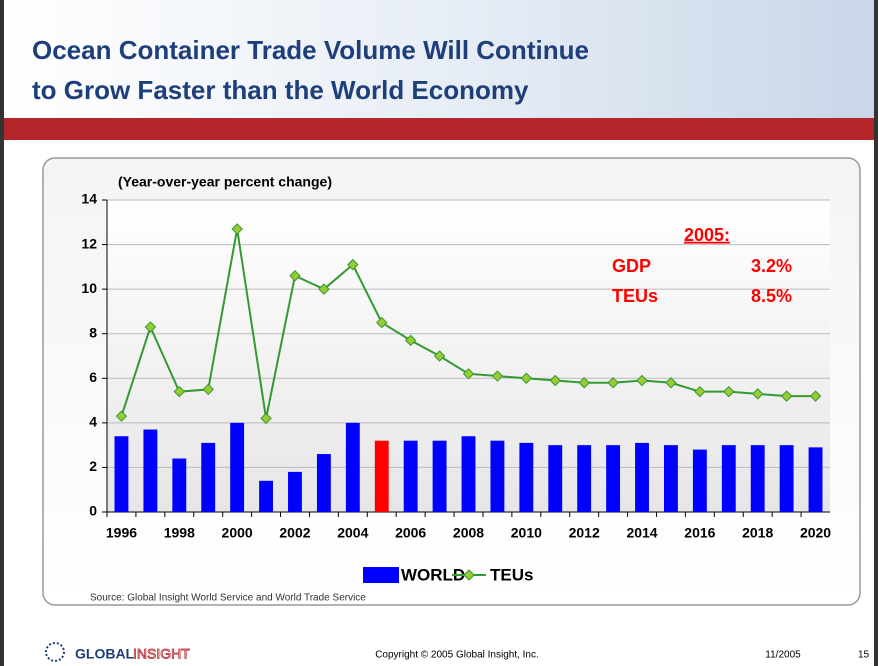 The width and height of the screenshot is (878, 666). Describe the element at coordinates (635, 296) in the screenshot. I see `annotation: TEUs` at that location.